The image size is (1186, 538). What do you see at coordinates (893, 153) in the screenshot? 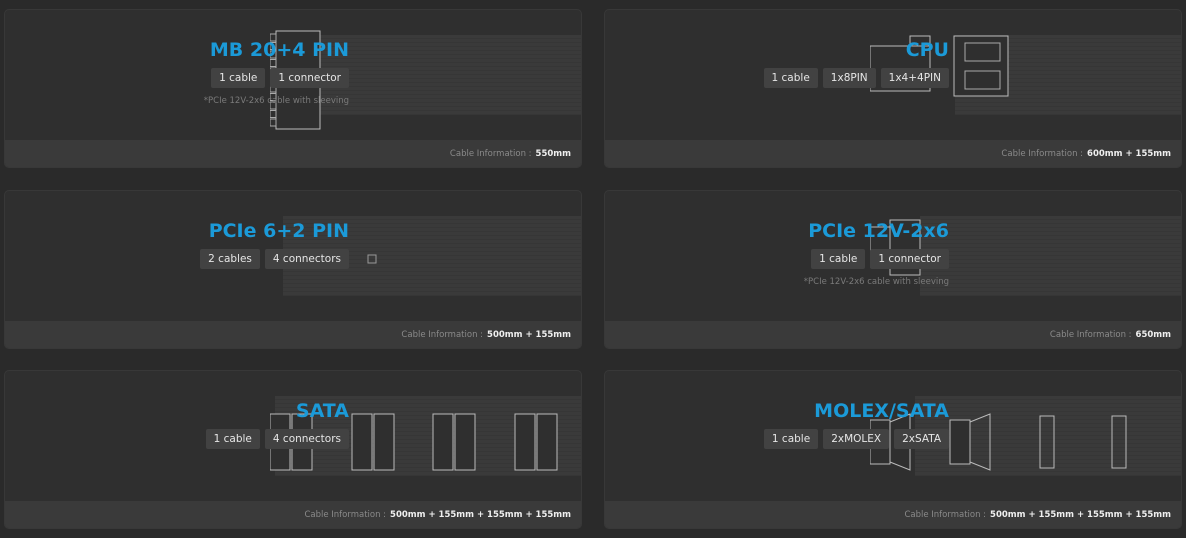
I see `cable-info-footer: Cable Information :600mm + 155mm` at bounding box center [893, 153].